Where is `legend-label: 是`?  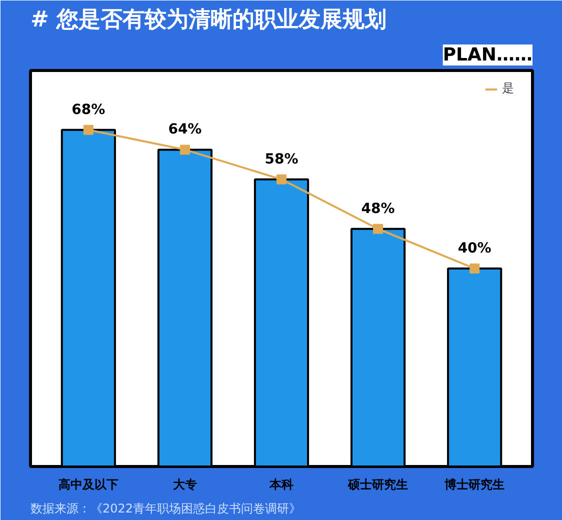
legend-label: 是 is located at coordinates (508, 88).